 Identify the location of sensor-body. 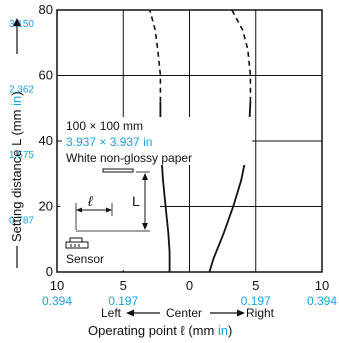
(77, 245).